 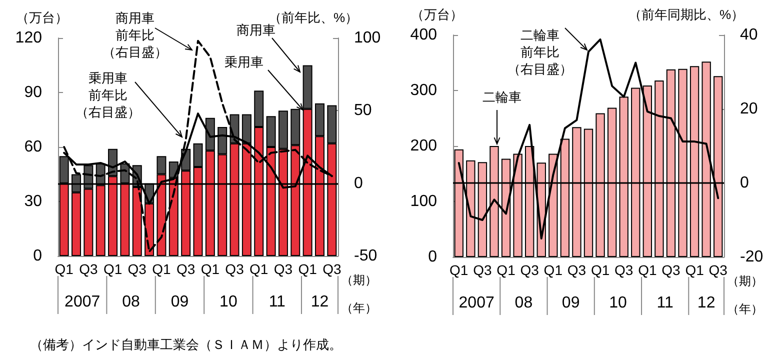 What do you see at coordinates (28, 38) in the screenshot?
I see `y-tick-label: 120` at bounding box center [28, 38].